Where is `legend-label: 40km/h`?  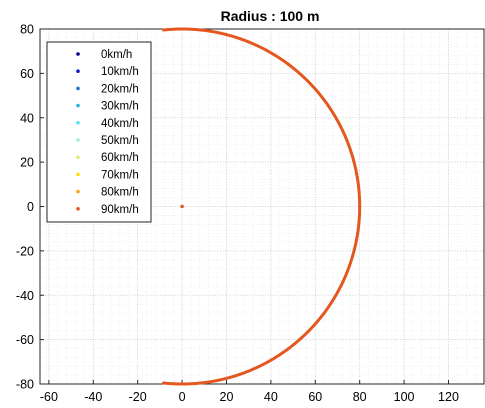
legend-label: 40km/h is located at coordinates (120, 124).